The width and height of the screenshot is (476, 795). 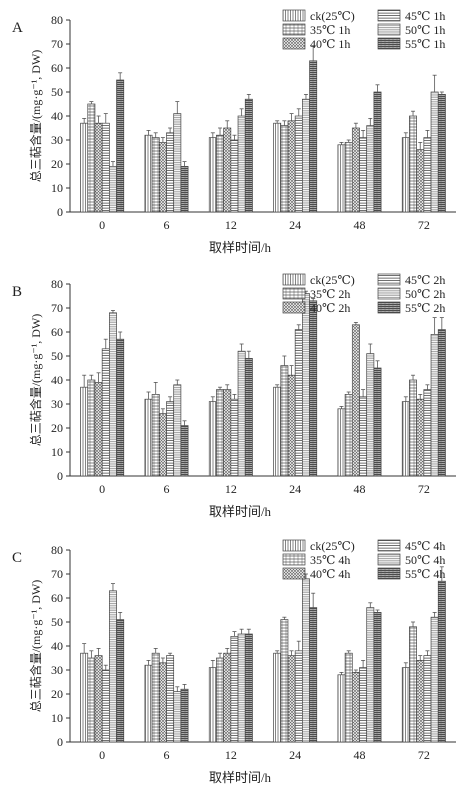 What do you see at coordinates (425, 294) in the screenshot?
I see `legend-label: 50℃ 2h` at bounding box center [425, 294].